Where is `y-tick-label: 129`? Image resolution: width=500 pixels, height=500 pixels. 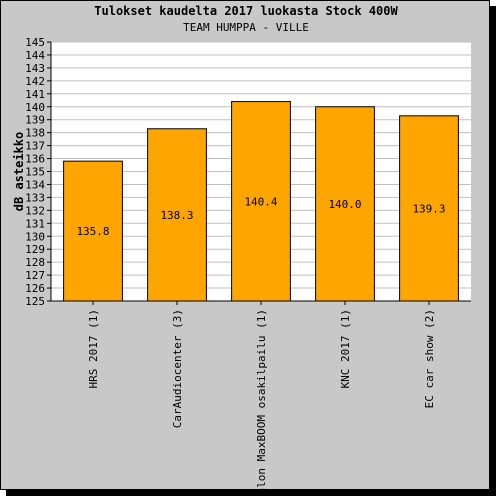 y-tick-label: 129 is located at coordinates (35, 249).